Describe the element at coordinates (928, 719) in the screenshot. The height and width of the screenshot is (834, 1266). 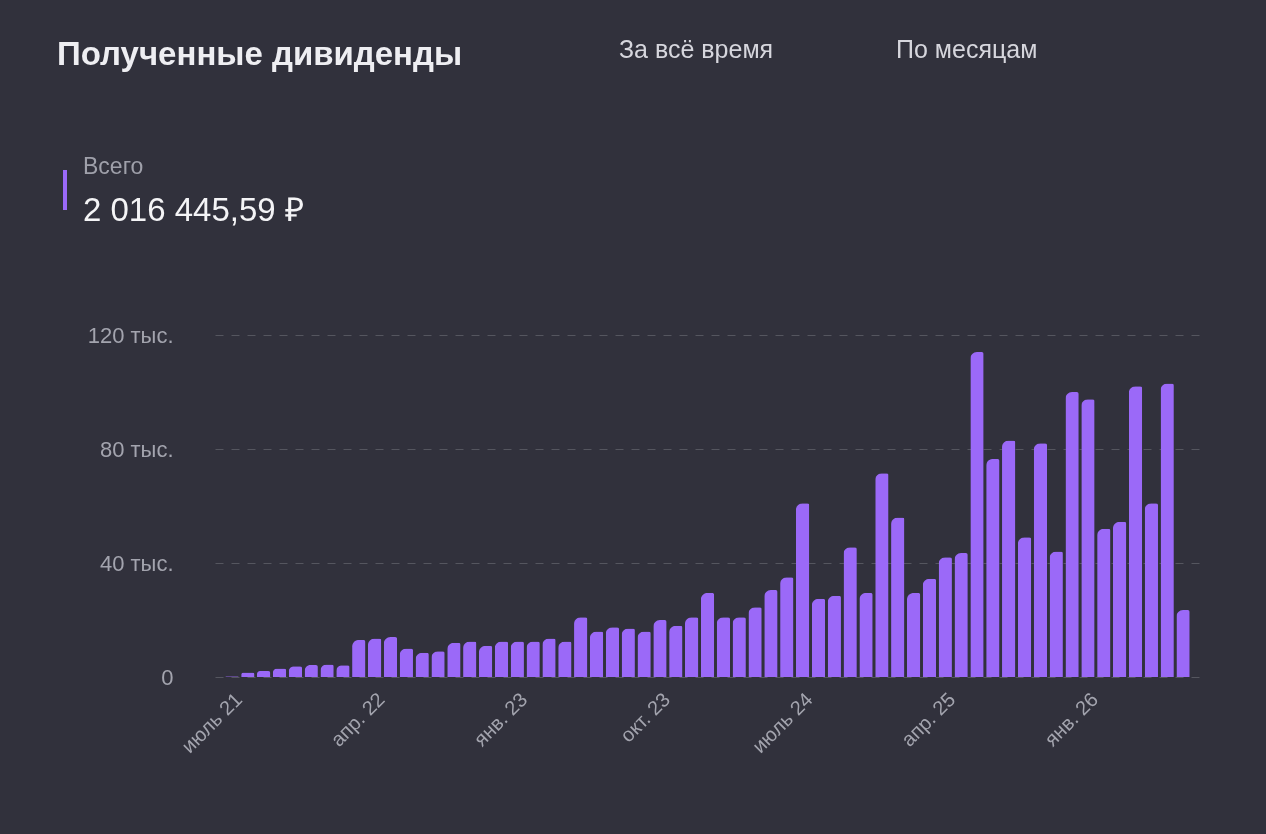
I see `x-tick-label: апр. 25` at that location.